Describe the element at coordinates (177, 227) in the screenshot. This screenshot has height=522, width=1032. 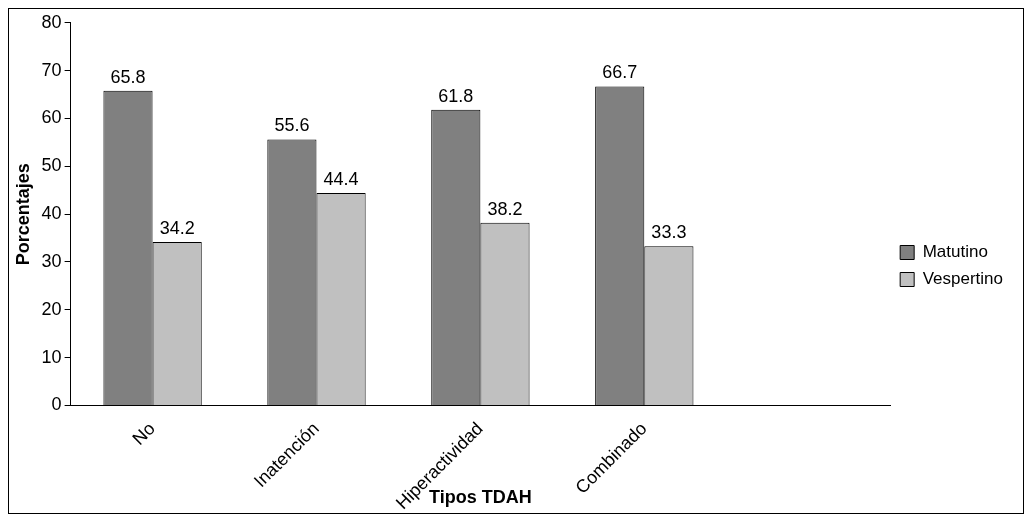
I see `data-label: 34.2` at that location.